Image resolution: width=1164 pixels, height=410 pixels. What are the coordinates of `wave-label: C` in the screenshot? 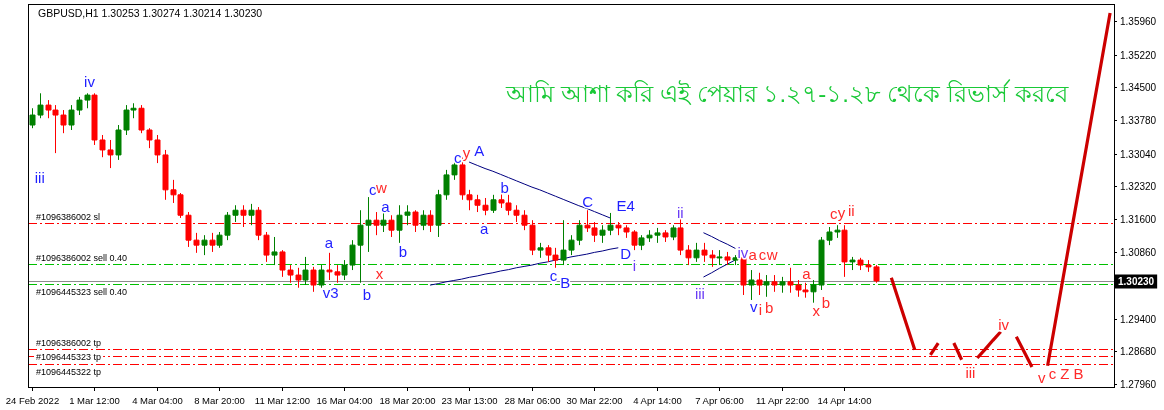 It's located at (587, 201).